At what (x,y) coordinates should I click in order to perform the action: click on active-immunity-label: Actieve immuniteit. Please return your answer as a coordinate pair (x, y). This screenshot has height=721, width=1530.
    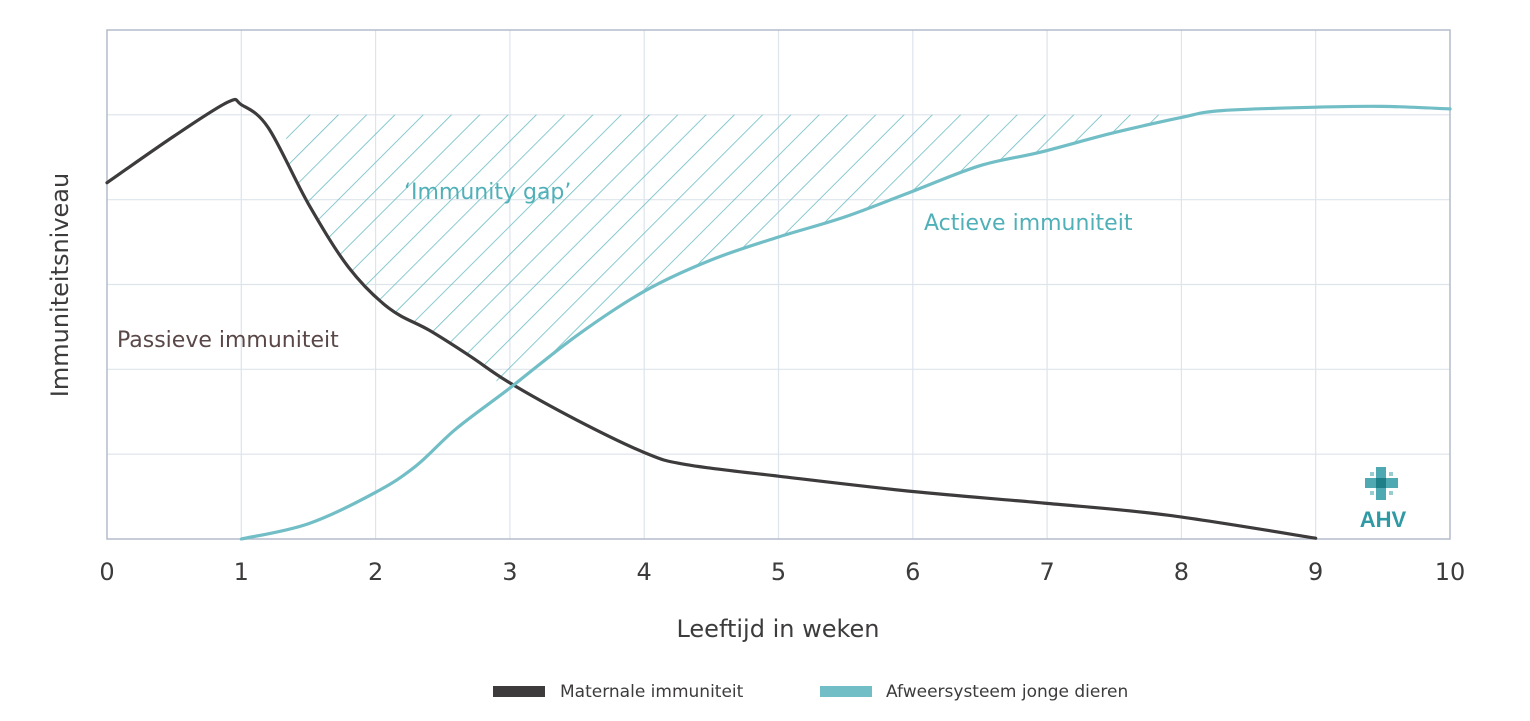
    Looking at the image, I should click on (1028, 223).